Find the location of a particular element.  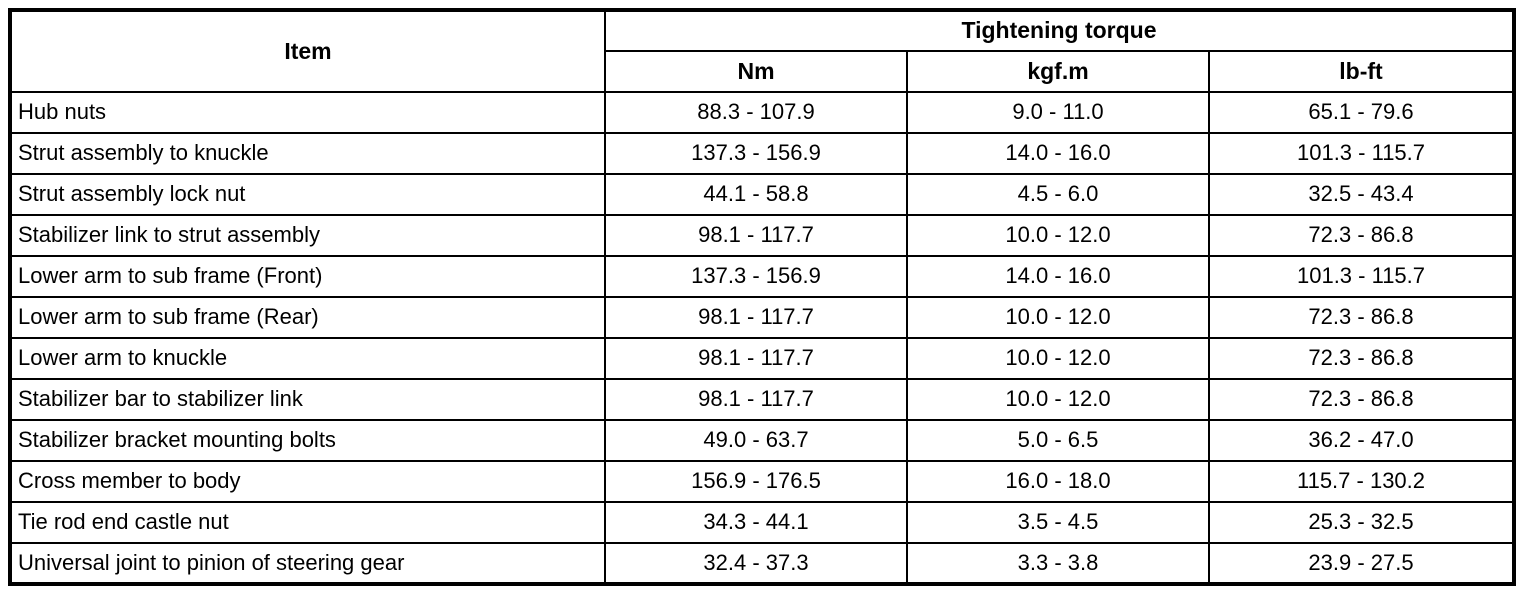

item-cell: Tie rod end castle nut is located at coordinates (307, 522).